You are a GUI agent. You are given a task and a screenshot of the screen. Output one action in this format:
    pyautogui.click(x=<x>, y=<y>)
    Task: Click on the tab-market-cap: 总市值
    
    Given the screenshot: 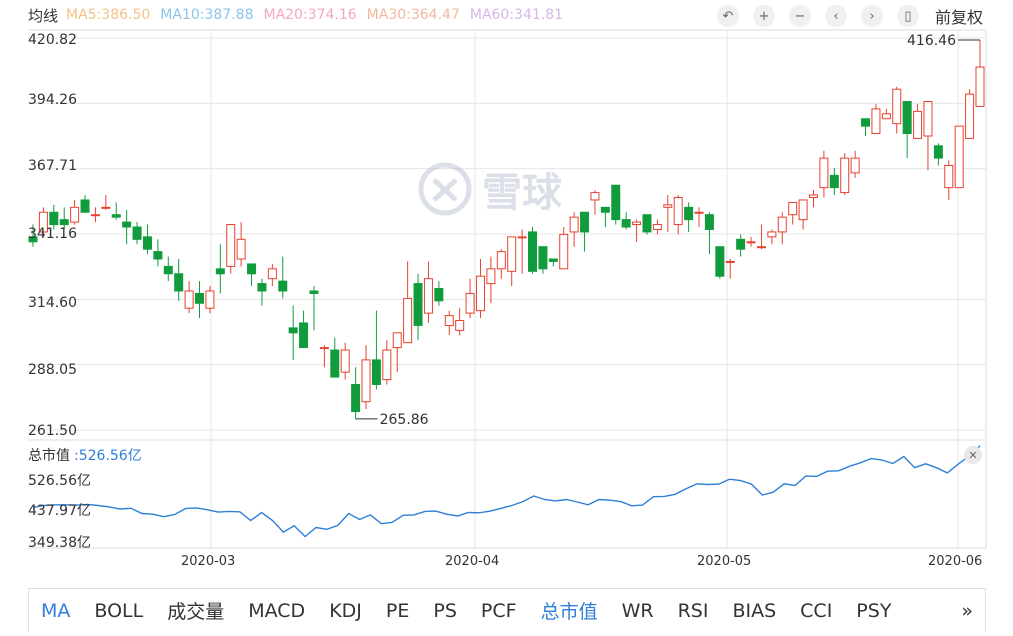 What is the action you would take?
    pyautogui.click(x=569, y=612)
    